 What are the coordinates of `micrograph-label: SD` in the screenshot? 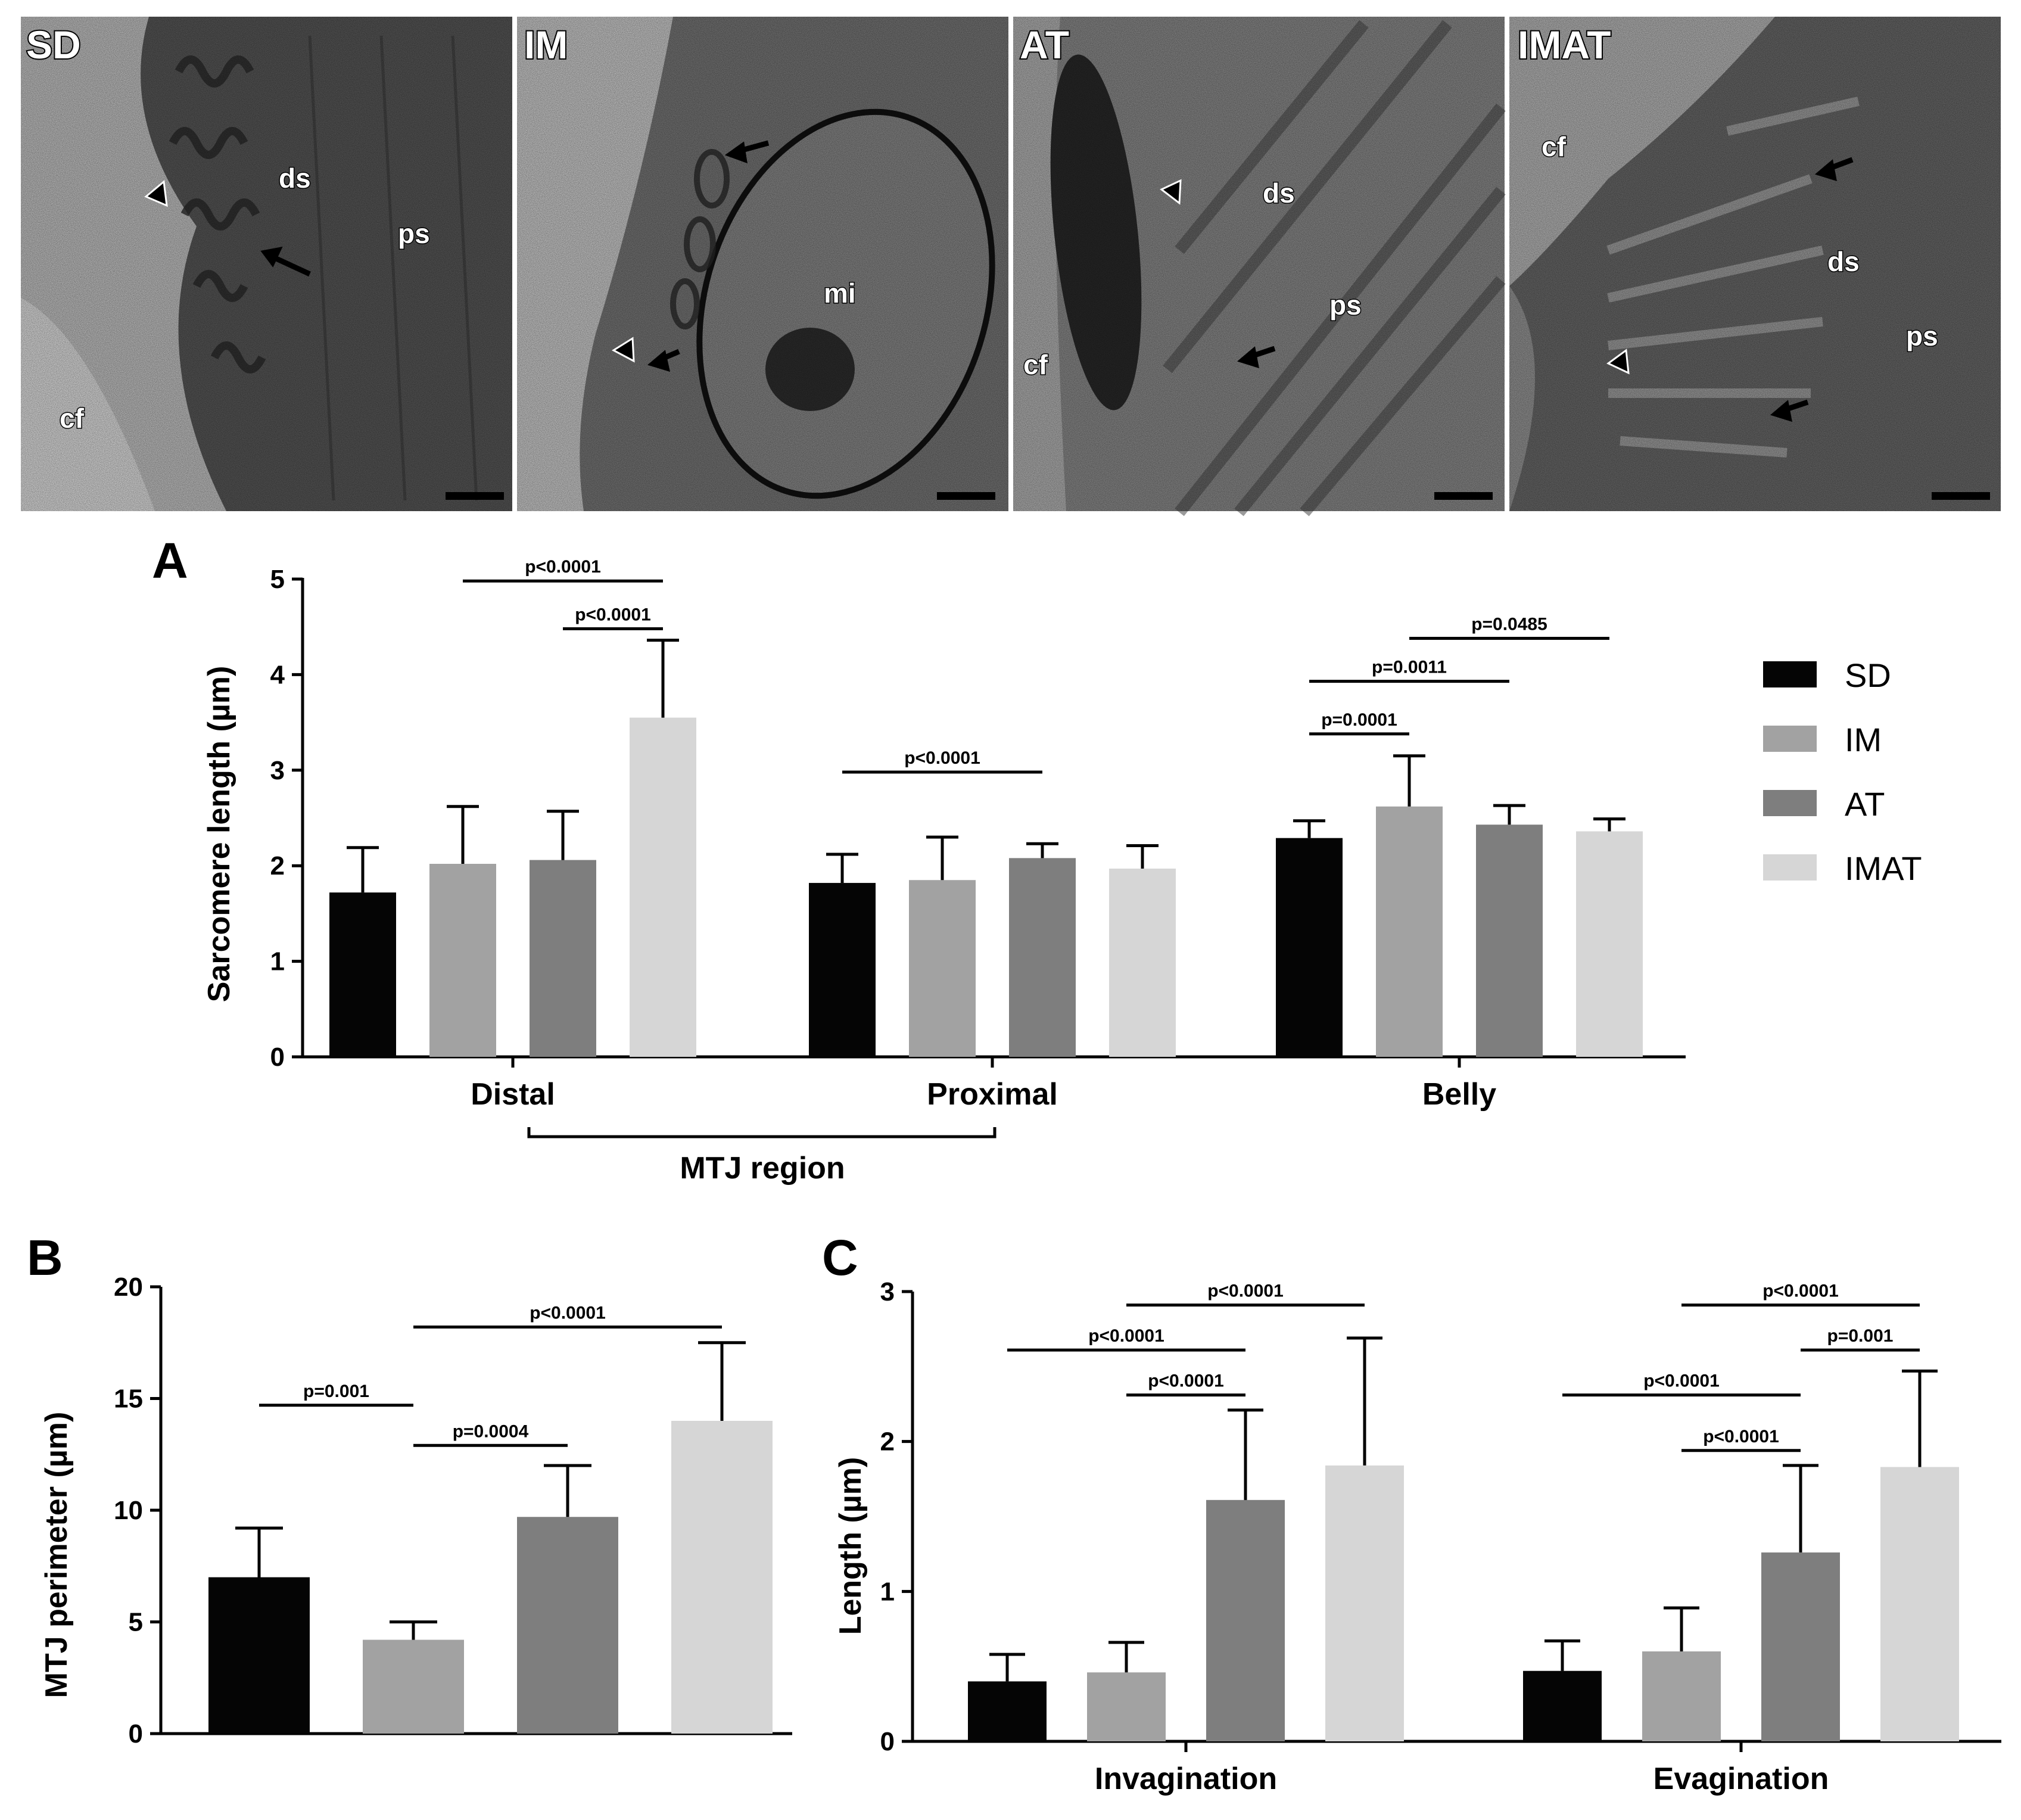 It's located at (53, 45).